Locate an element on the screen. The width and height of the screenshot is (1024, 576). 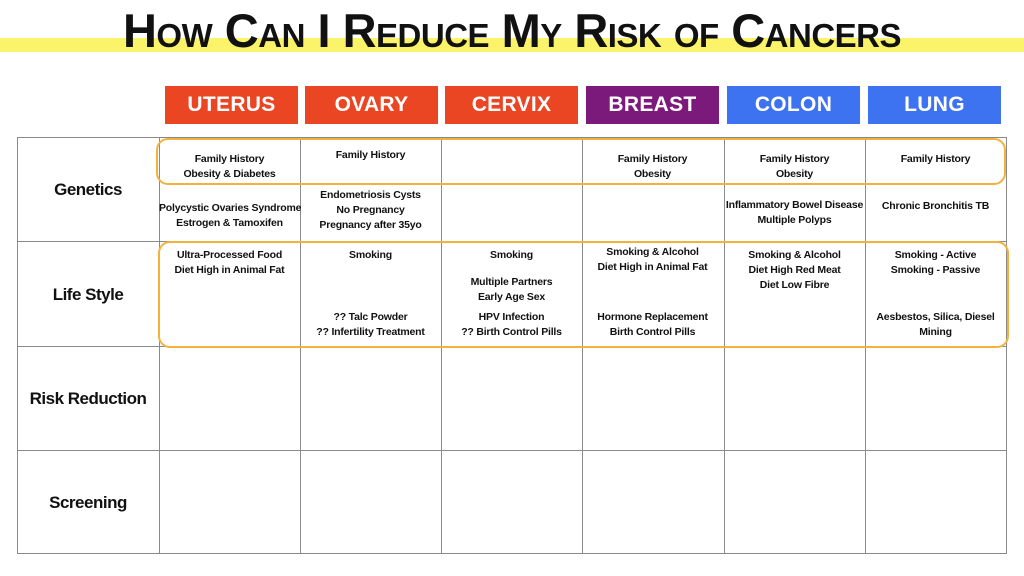
genetics-family-uterus-cell: Family History Obesity & Diabetes is located at coordinates (229, 167).